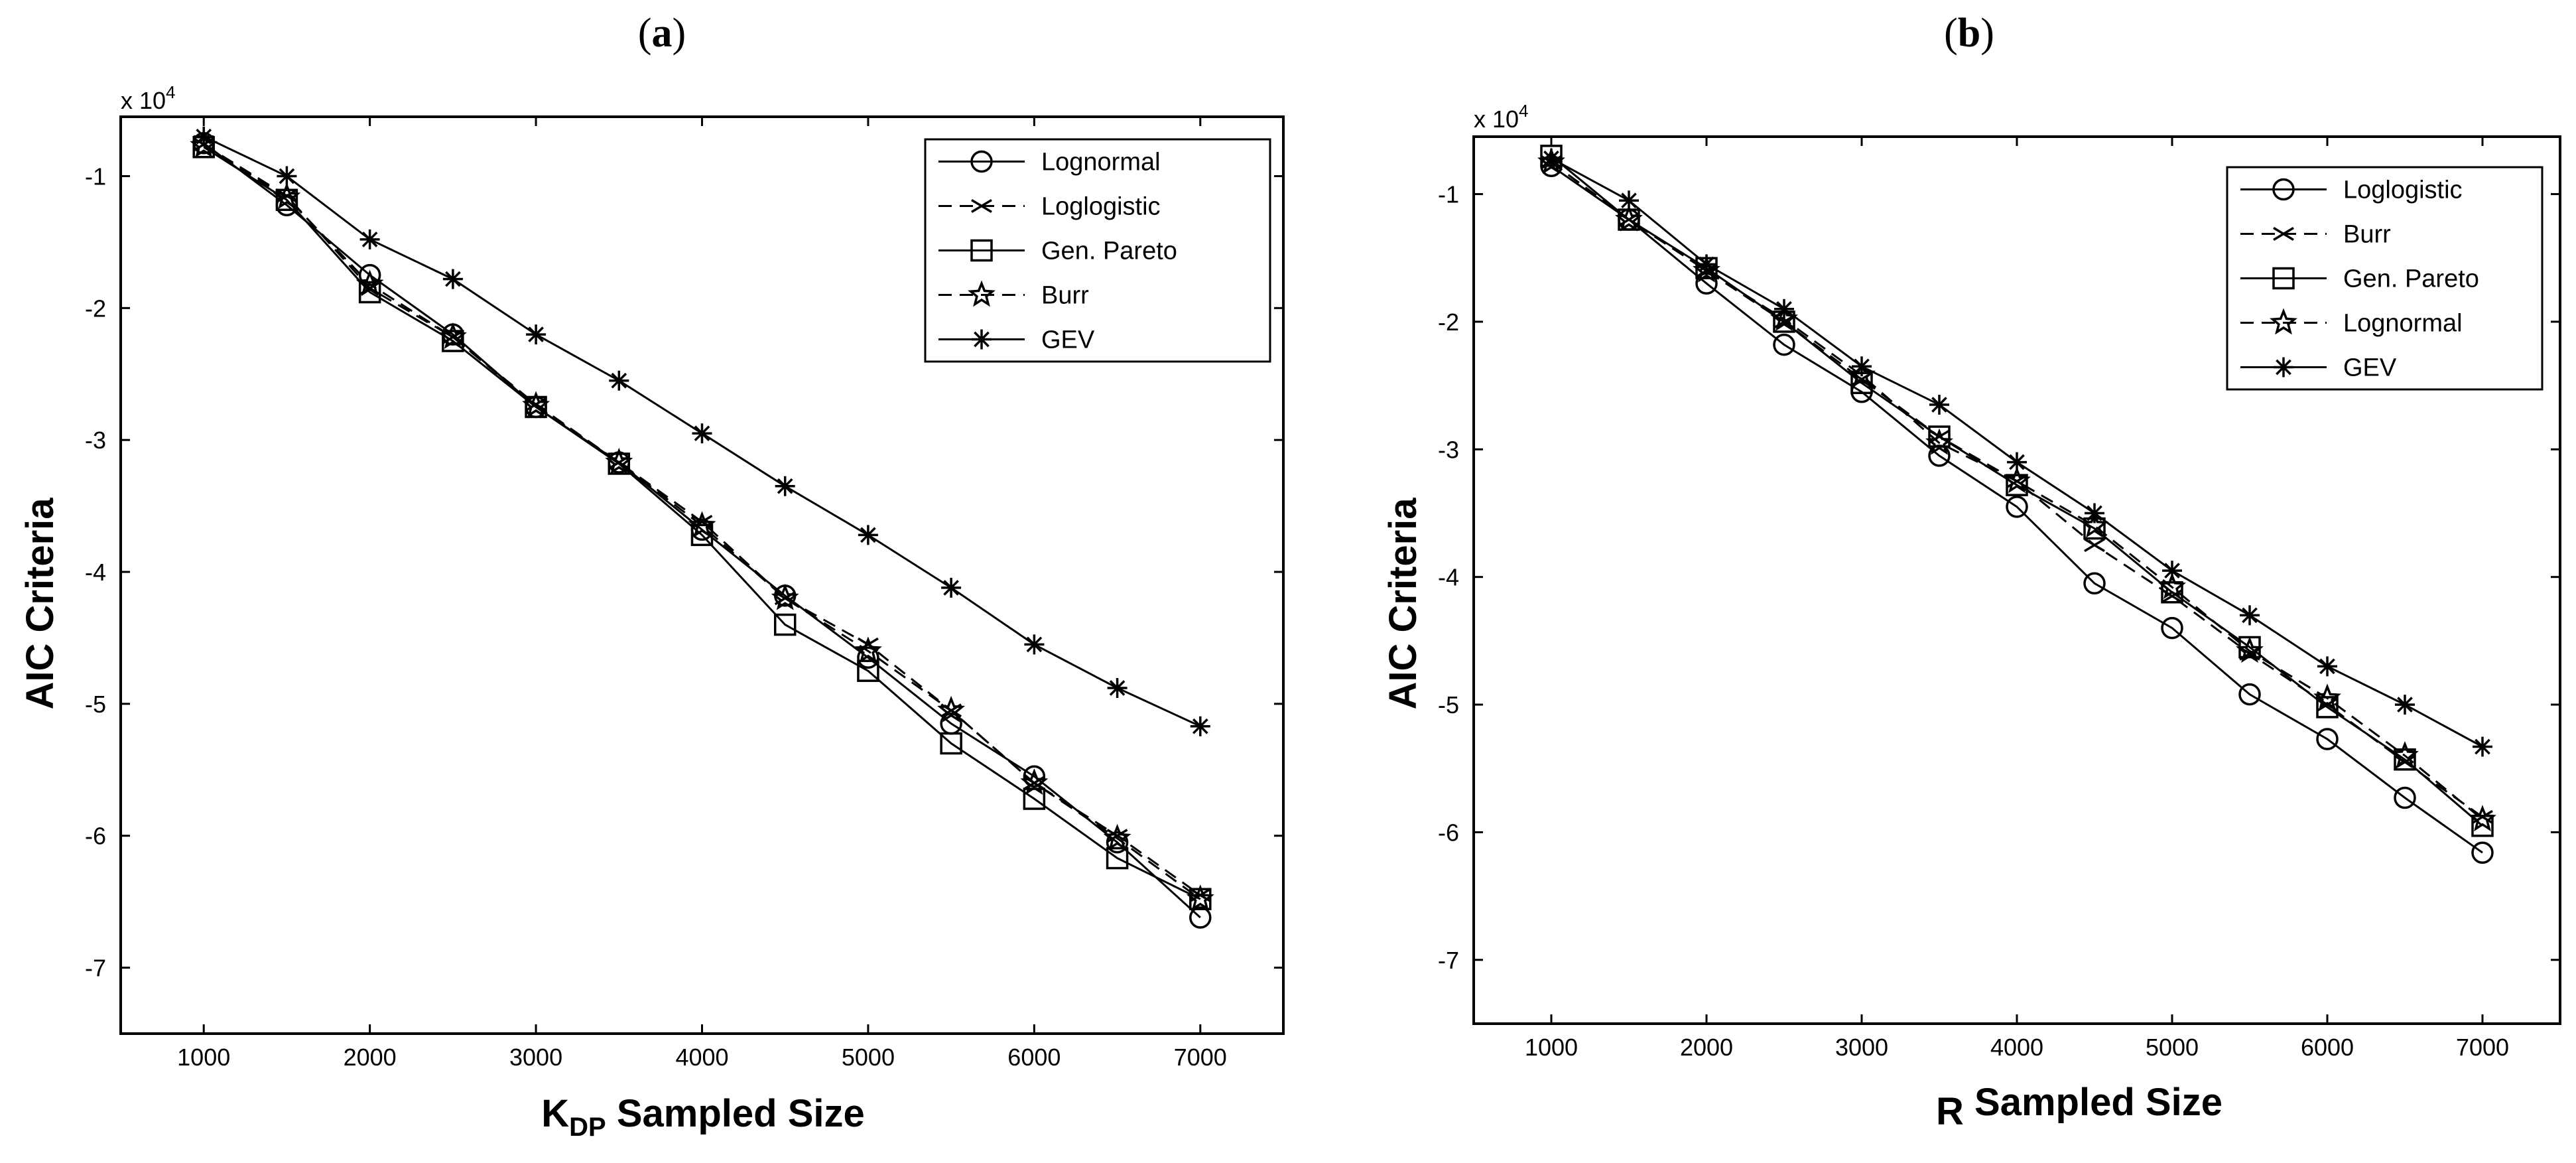  I want to click on y-tick-label: -6, so click(96, 837).